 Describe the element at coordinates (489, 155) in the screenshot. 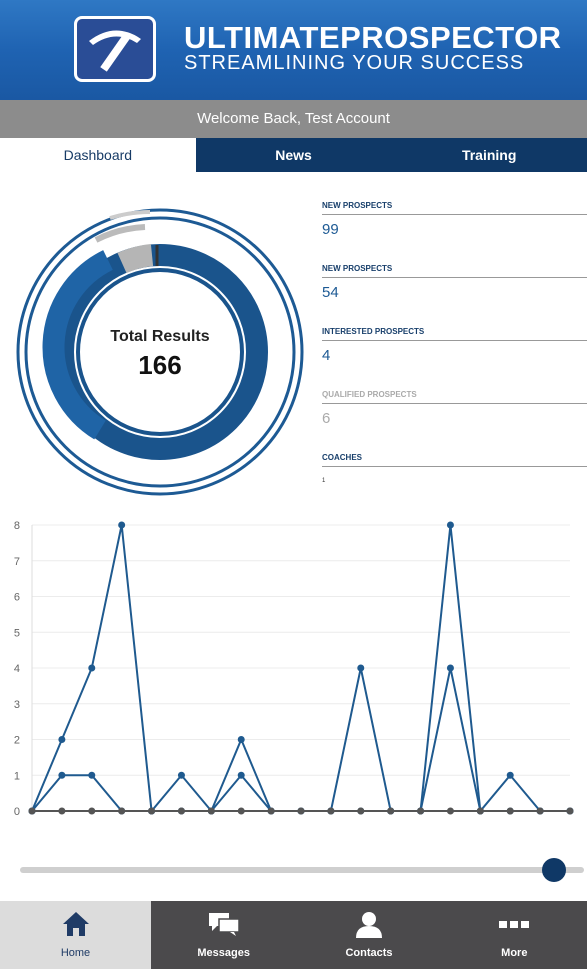

I see `tab-training: Training` at that location.